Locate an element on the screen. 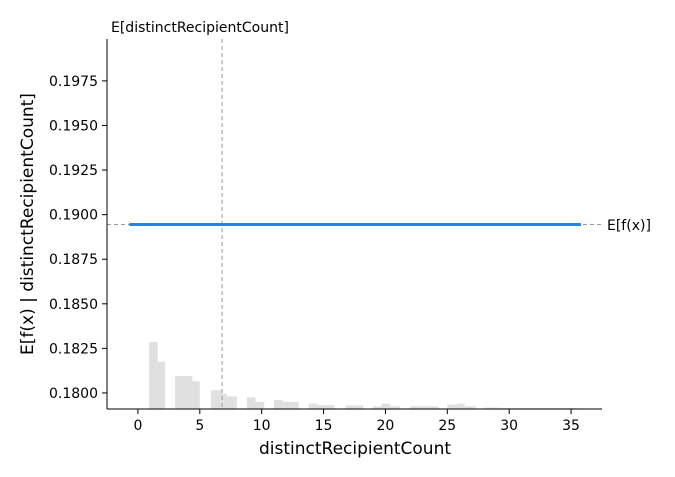 The image size is (675, 477). y-tick-label: 0.1950 is located at coordinates (73, 126).